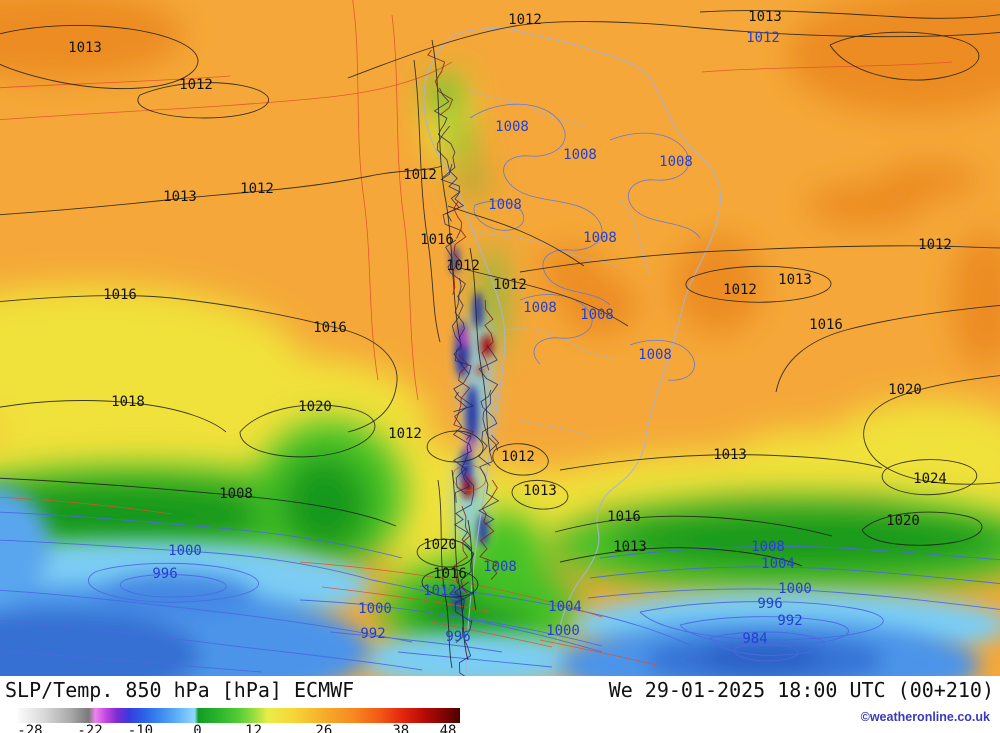 This screenshot has height=733, width=1000. I want to click on colorbar-tick: 48, so click(448, 728).